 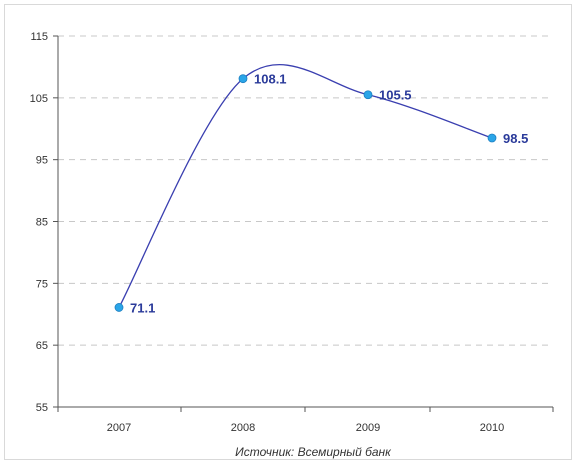 I want to click on data-label: 71.1, so click(x=142, y=307).